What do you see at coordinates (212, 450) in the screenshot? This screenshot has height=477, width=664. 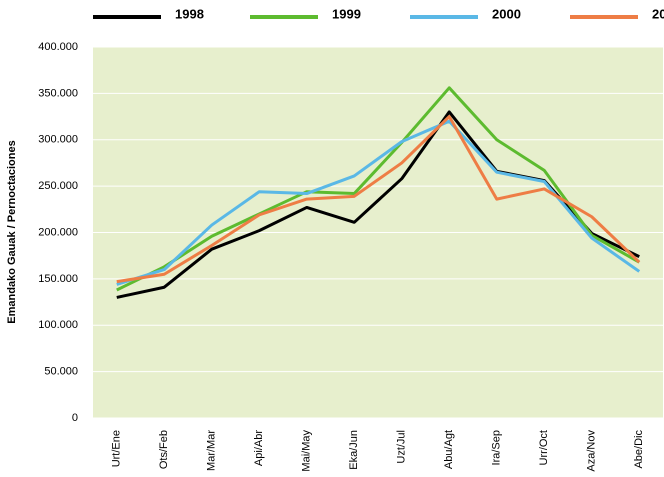 I see `x-tick-label: Mar/Mar` at bounding box center [212, 450].